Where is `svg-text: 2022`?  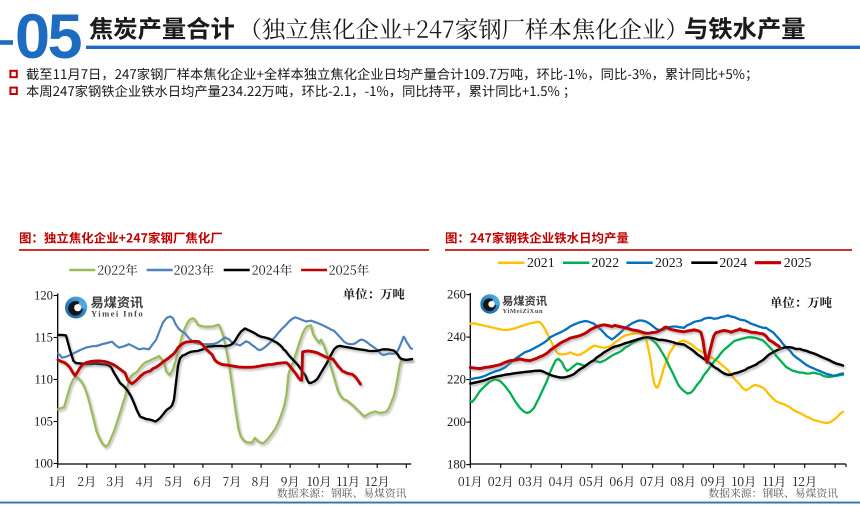
svg-text: 2022 is located at coordinates (606, 262).